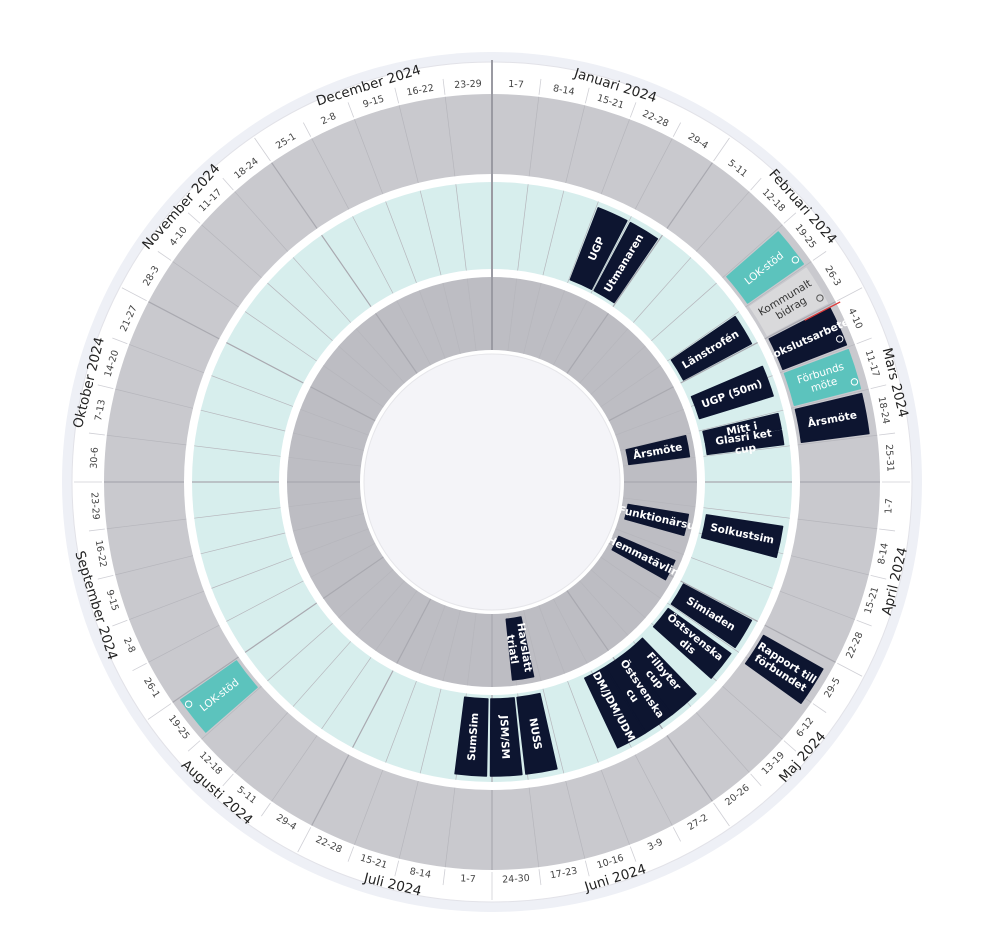 Image resolution: width=984 pixels, height=951 pixels. I want to click on event-block: Havslätttriatl, so click(518, 648).